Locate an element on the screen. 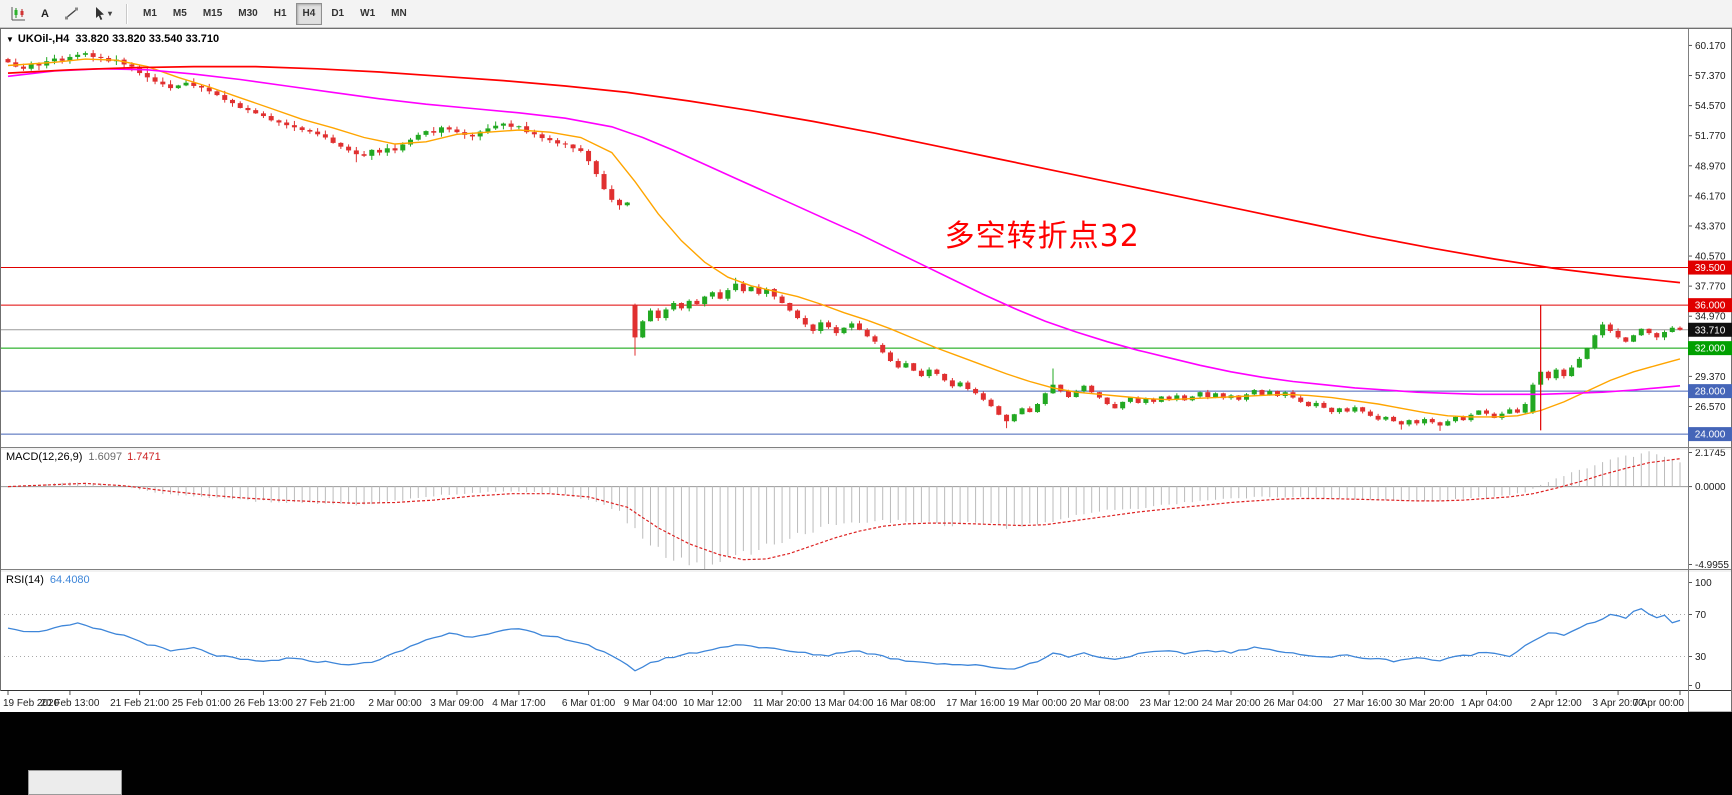 This screenshot has height=795, width=1732. toolbar-separator is located at coordinates (127, 13).